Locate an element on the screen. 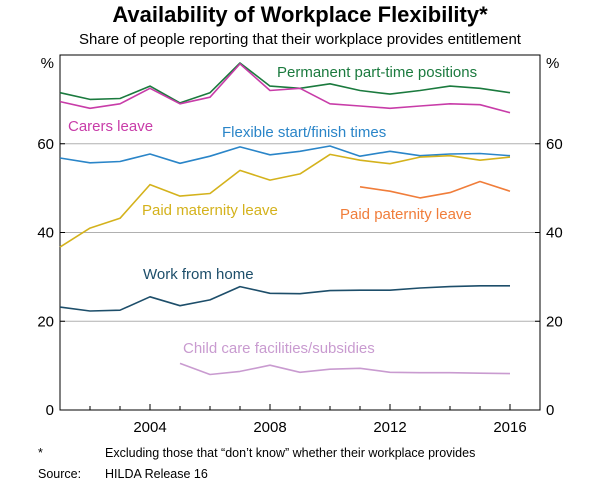  series-label-2: Flexible start/finish times is located at coordinates (304, 132).